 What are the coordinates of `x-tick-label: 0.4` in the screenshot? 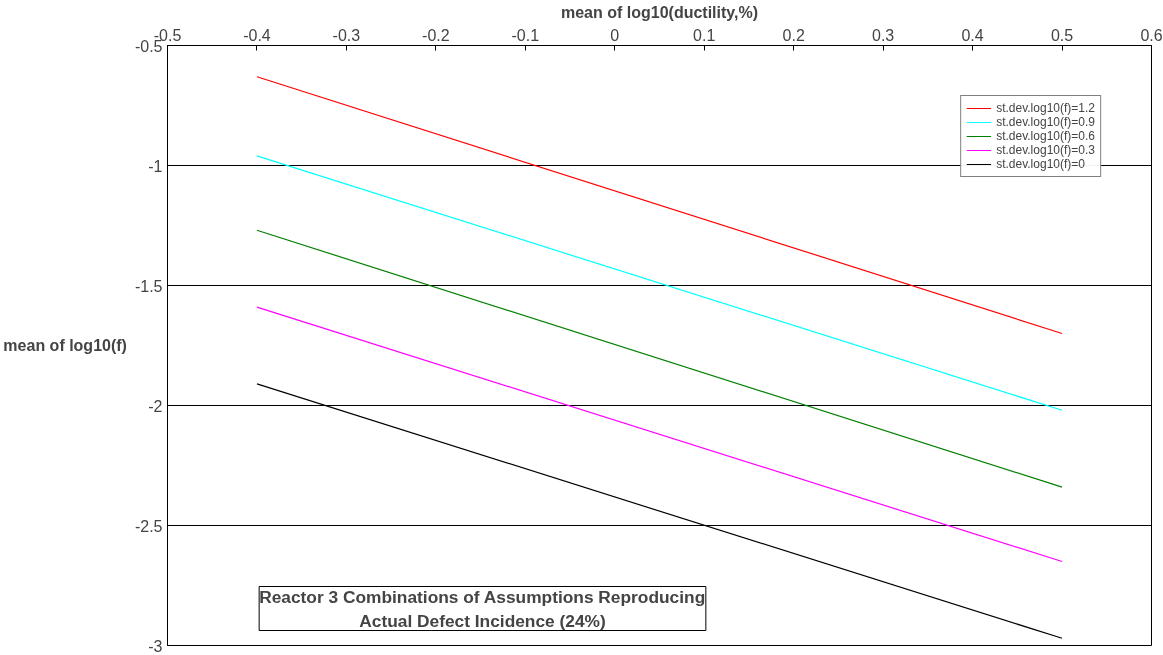 It's located at (972, 35).